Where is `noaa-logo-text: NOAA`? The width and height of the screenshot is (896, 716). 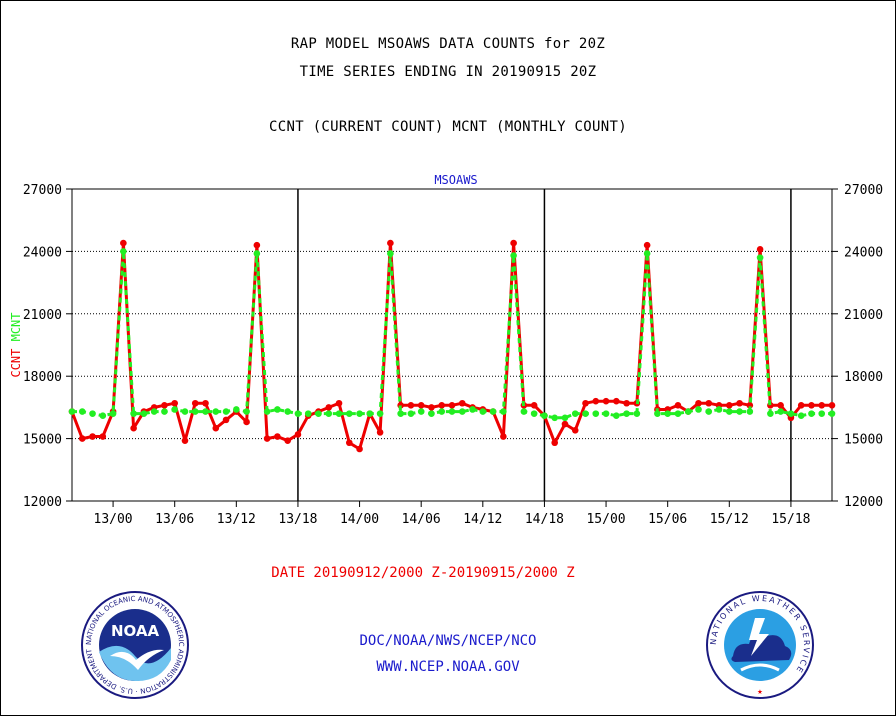
noaa-logo-text: NOAA is located at coordinates (135, 631).